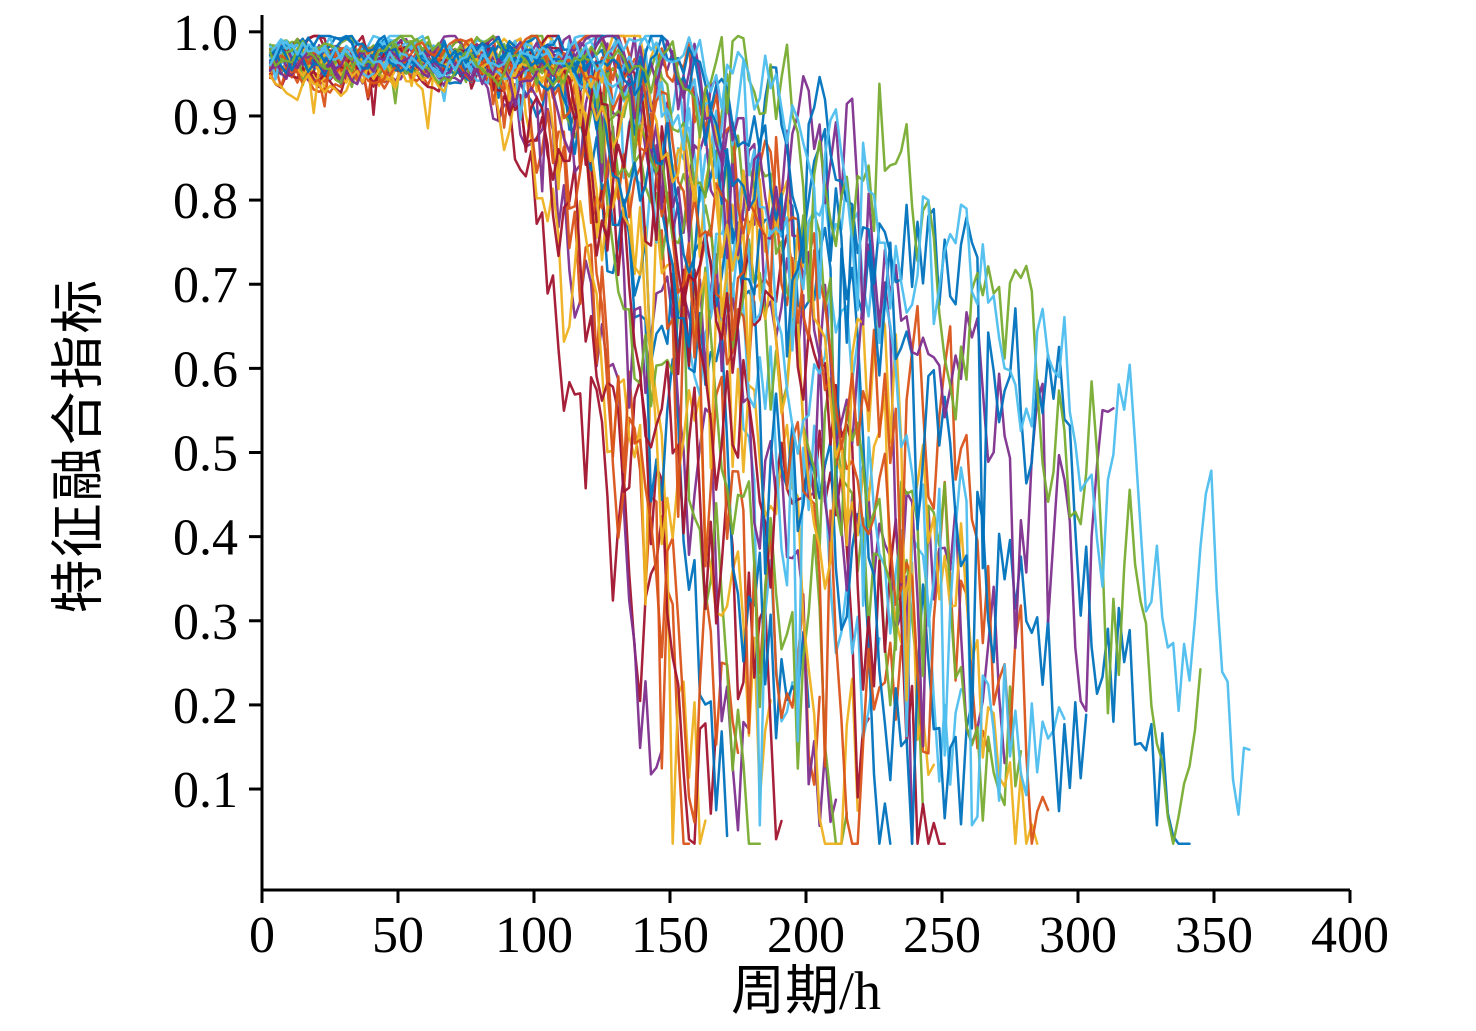  I want to click on y-tick-label: 0.3, so click(205, 622).